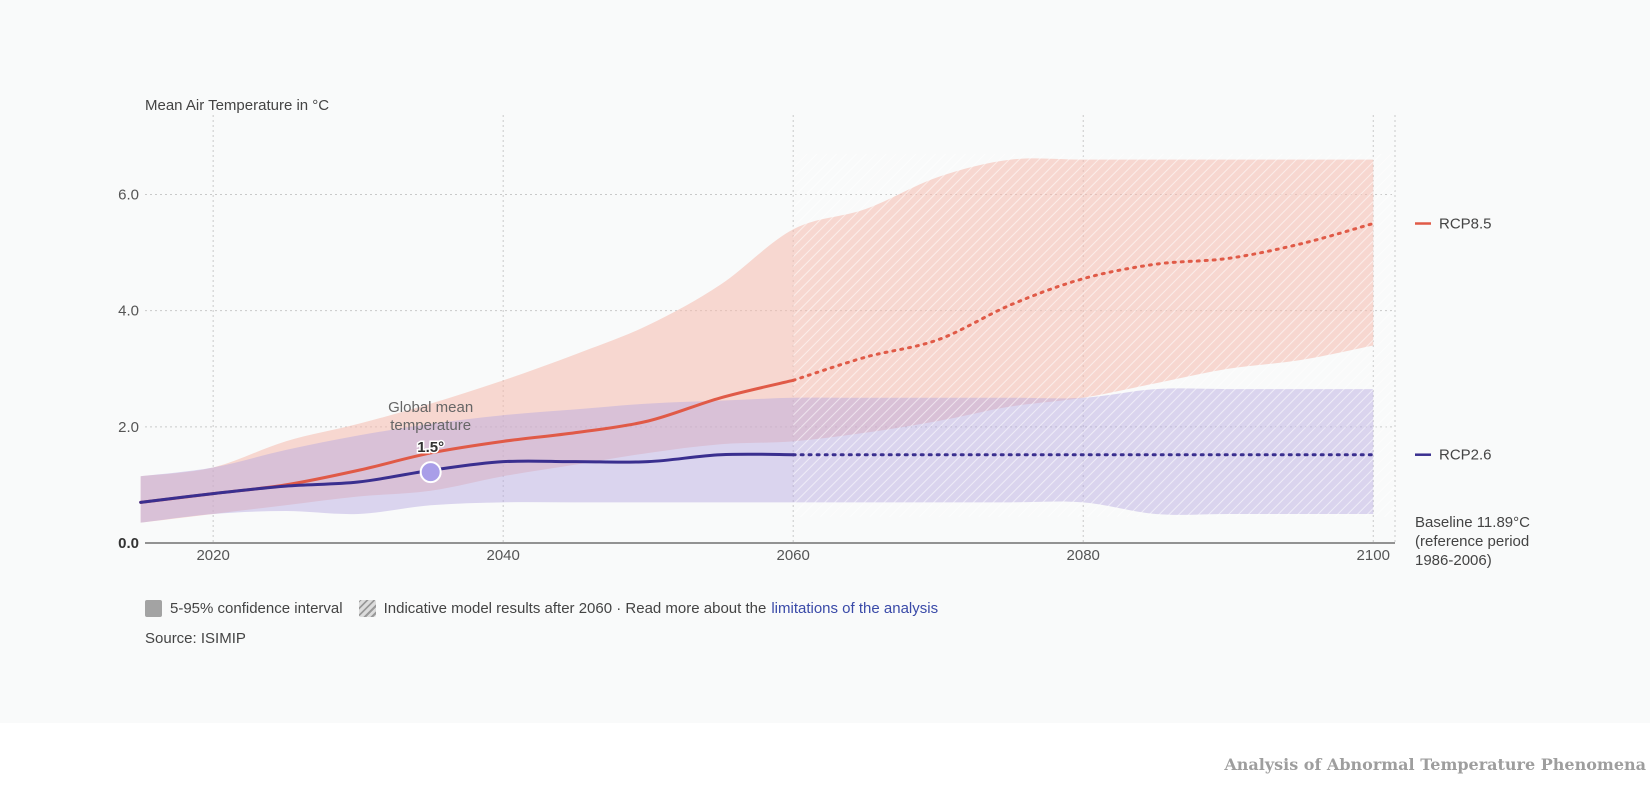 The height and width of the screenshot is (789, 1650). What do you see at coordinates (467, 478) in the screenshot?
I see `series-line-rcp26` at bounding box center [467, 478].